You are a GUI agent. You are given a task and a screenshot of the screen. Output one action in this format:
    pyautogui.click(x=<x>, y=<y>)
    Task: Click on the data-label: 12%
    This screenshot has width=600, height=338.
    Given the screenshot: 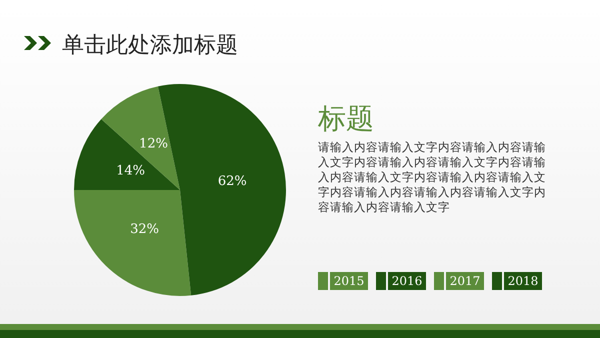 What is the action you would take?
    pyautogui.click(x=153, y=144)
    